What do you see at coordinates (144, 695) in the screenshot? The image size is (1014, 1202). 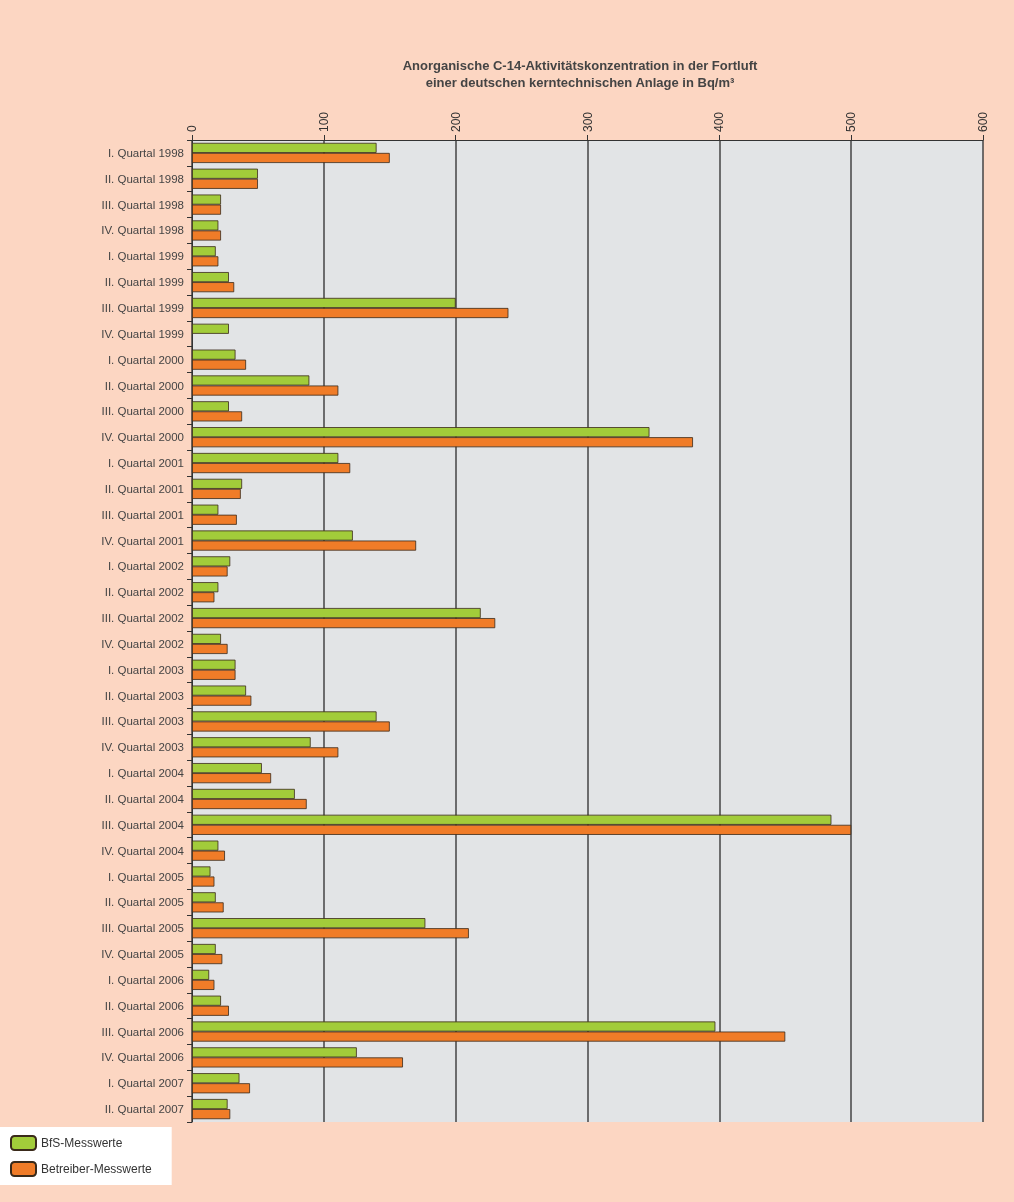 I see `y-tick-label: II. Quartal 2003` at bounding box center [144, 695].